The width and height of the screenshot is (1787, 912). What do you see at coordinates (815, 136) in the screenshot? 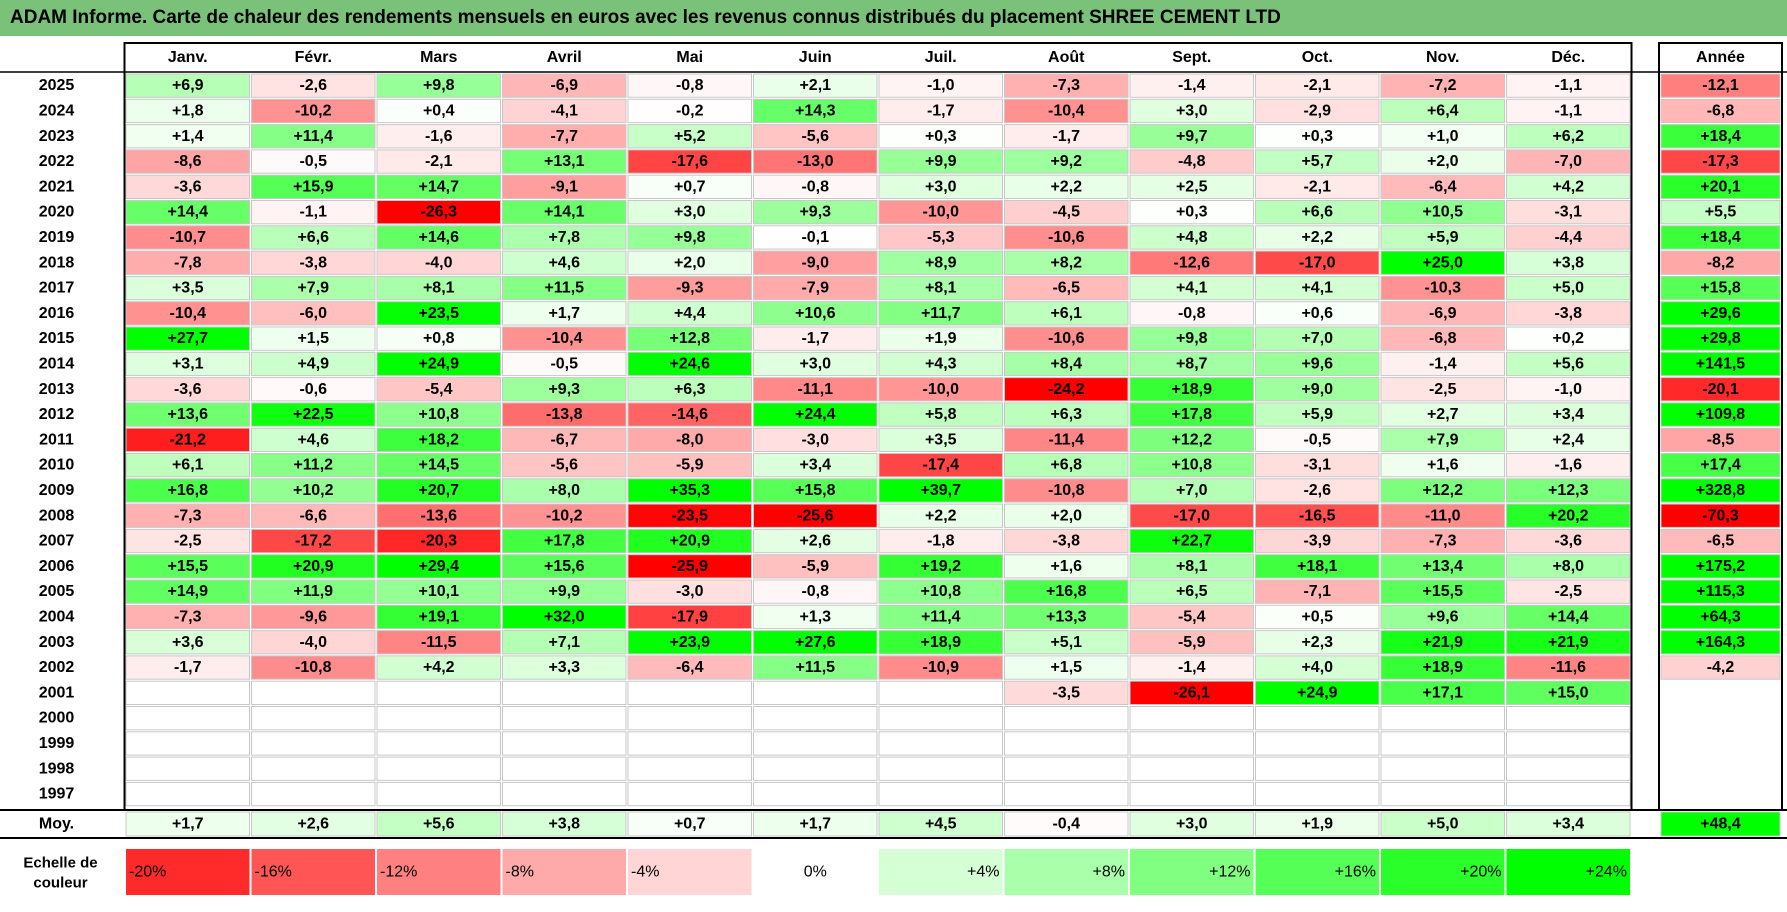
I see `cell-value: -5,6` at bounding box center [815, 136].